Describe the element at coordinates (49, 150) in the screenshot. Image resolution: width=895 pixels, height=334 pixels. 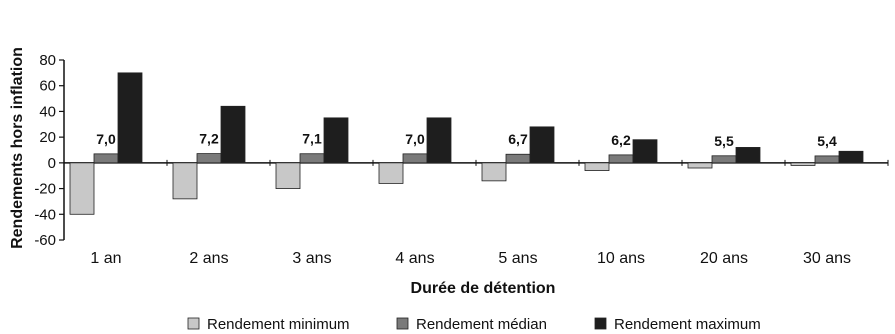
I see `y-axis-ticks: 80 60 40 20 0 -20 -40 -60` at that location.